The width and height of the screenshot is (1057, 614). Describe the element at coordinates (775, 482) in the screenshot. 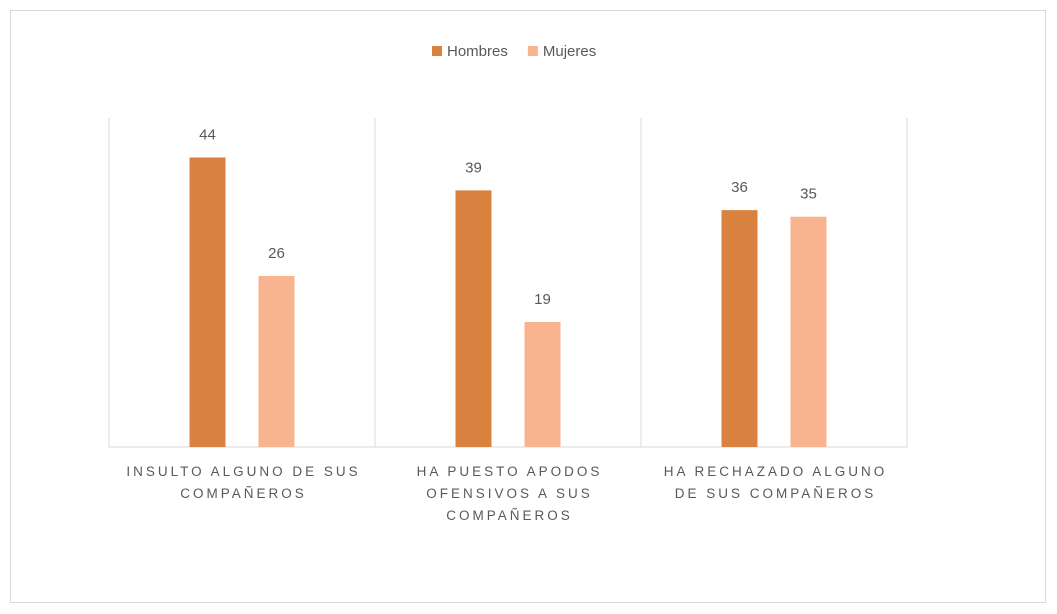

I see `x-tick-label: HA RECHAZADO ALGUNO DE SUS COMPAÑEROS` at that location.